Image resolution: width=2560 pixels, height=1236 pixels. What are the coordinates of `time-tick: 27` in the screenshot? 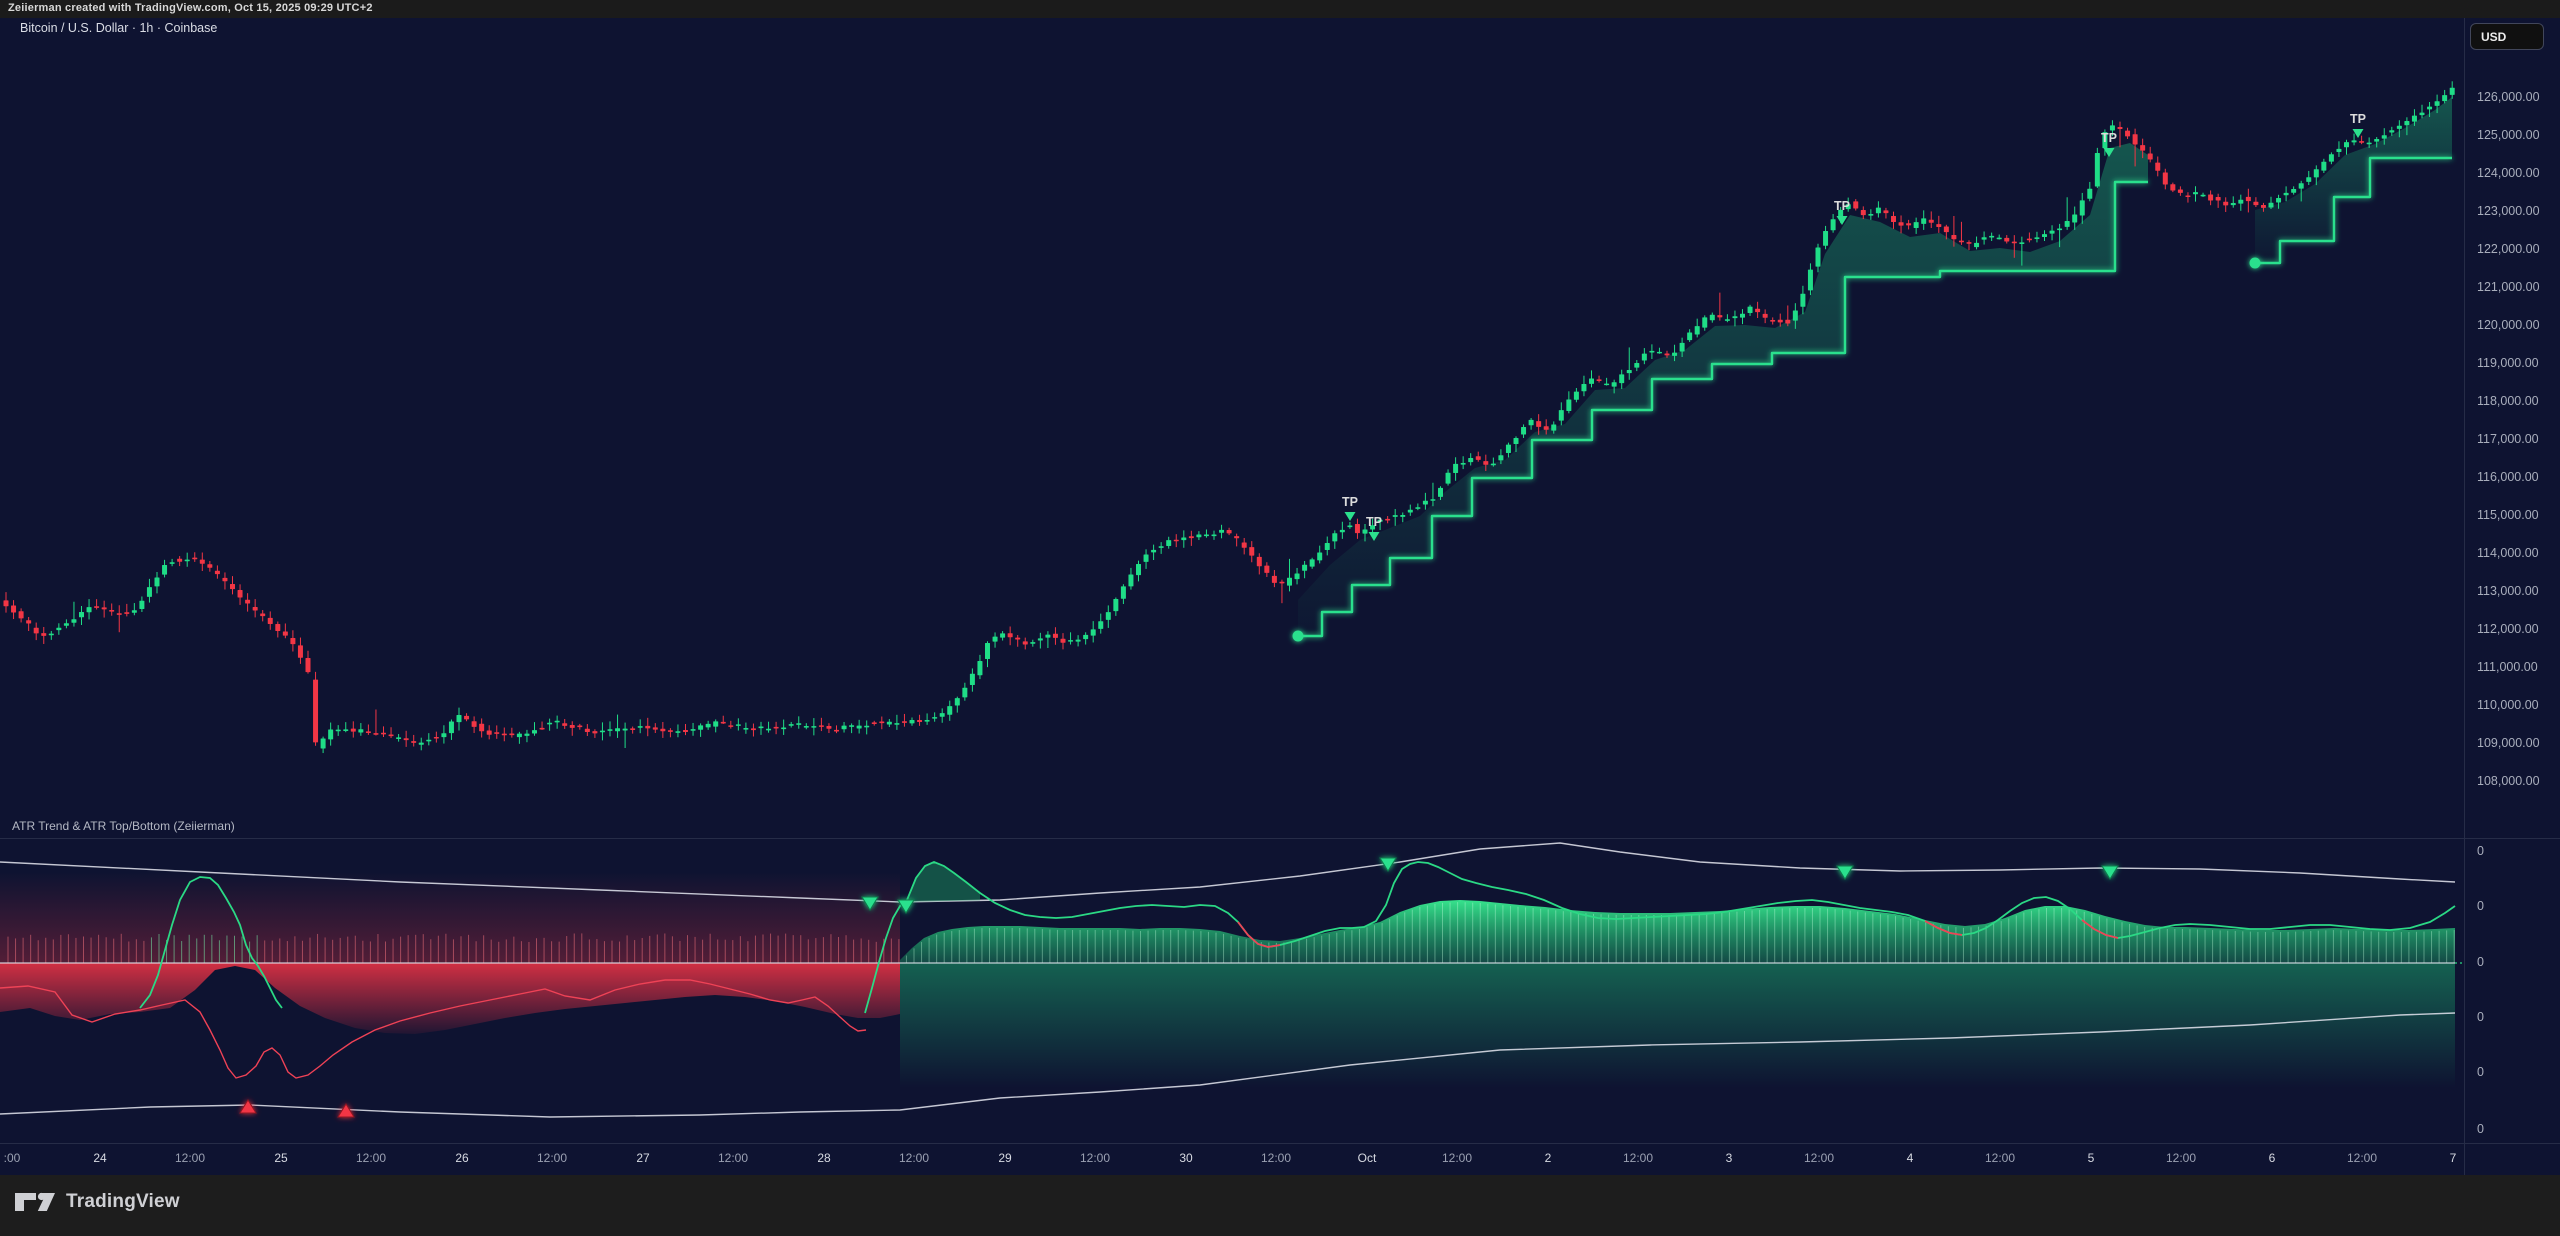 It's located at (643, 1158).